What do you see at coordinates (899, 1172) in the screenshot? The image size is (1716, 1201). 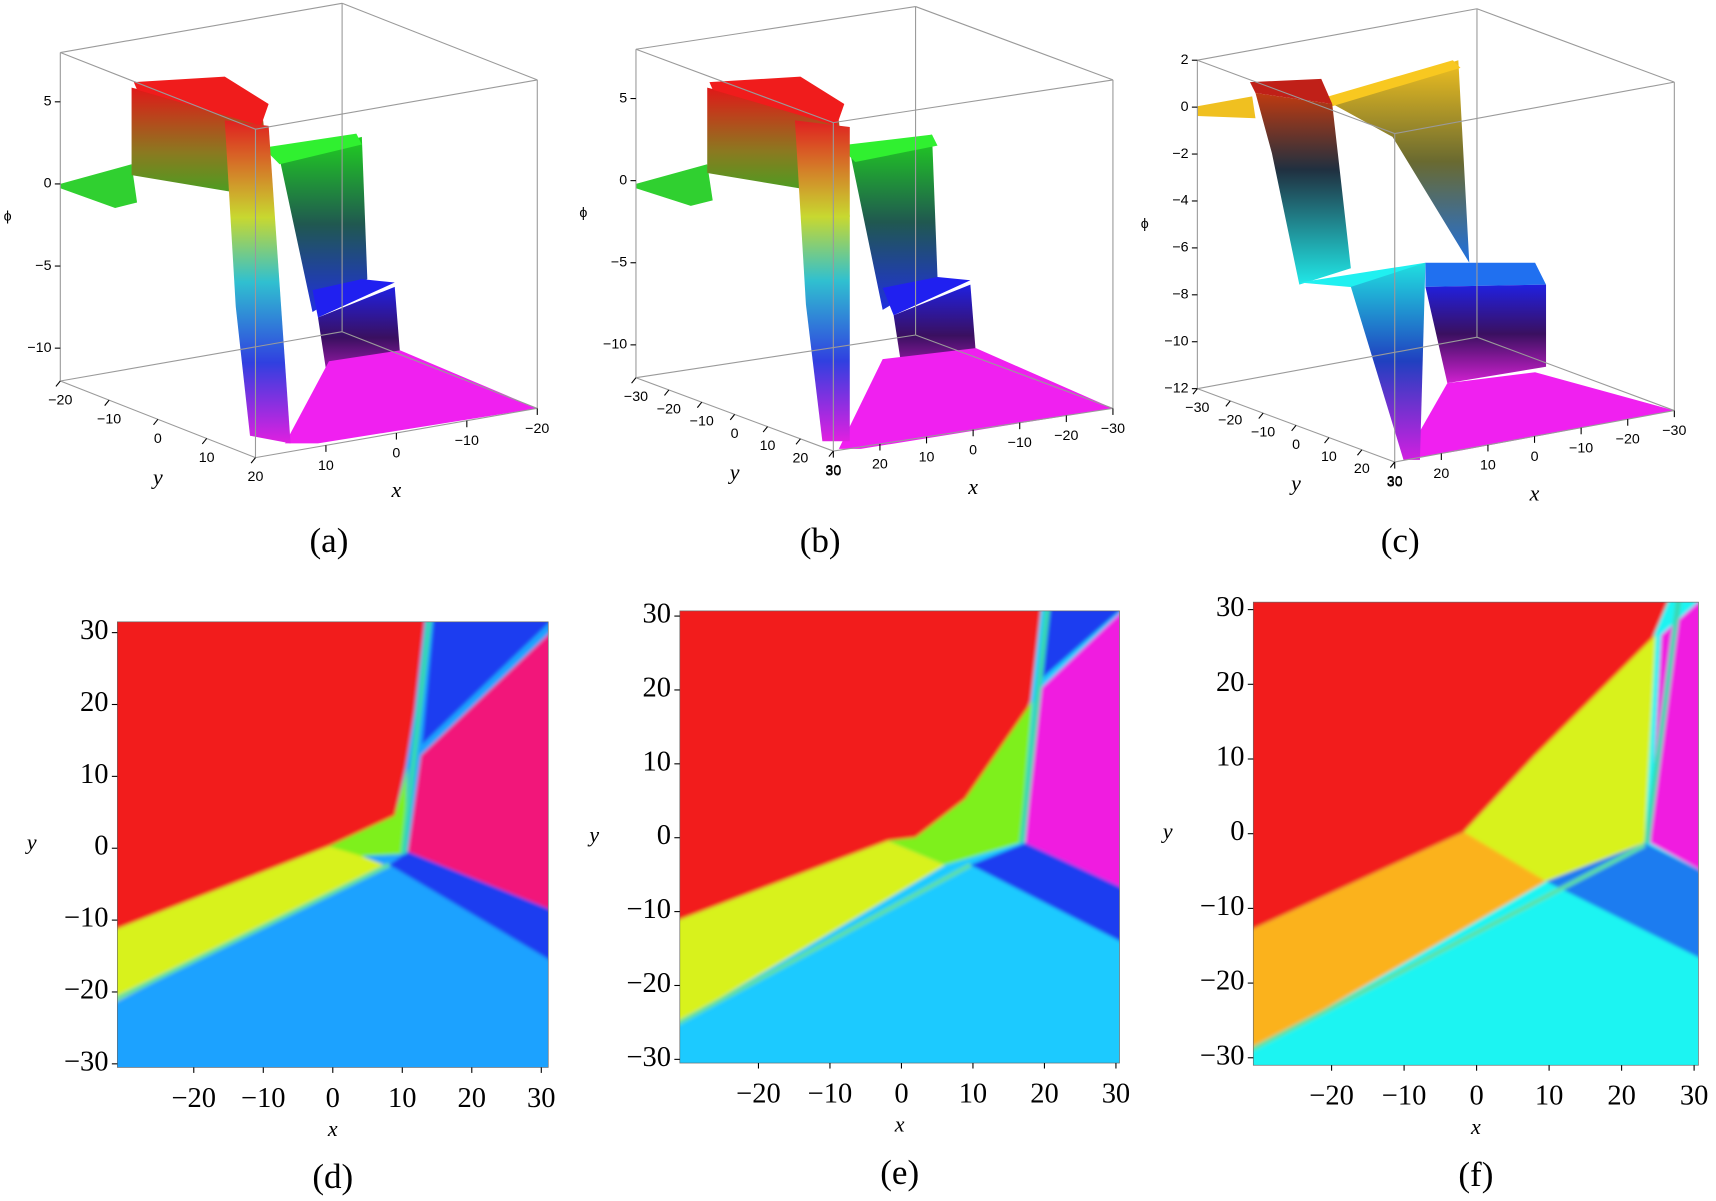 I see `caption: (e)` at bounding box center [899, 1172].